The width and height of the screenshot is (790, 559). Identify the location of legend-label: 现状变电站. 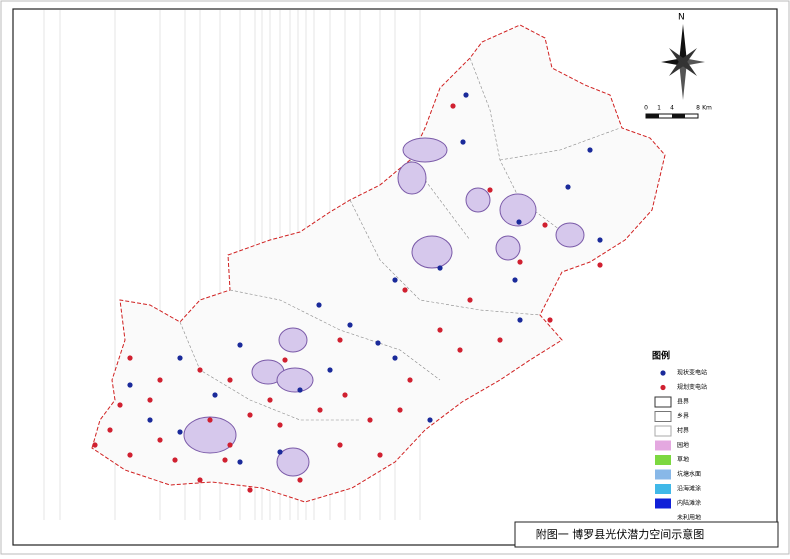
(692, 373).